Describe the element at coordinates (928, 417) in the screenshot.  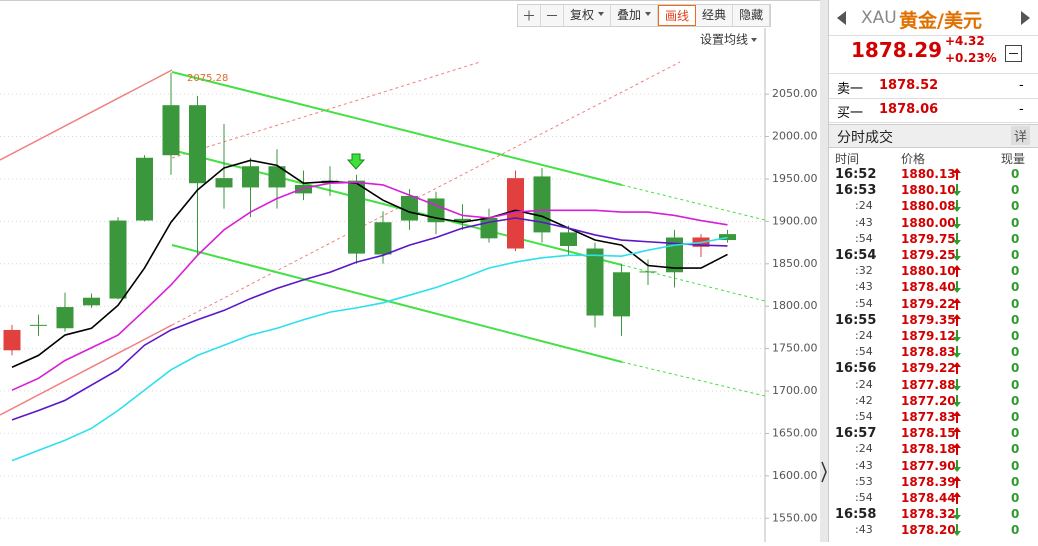
I see `trade-price: 1877.83` at that location.